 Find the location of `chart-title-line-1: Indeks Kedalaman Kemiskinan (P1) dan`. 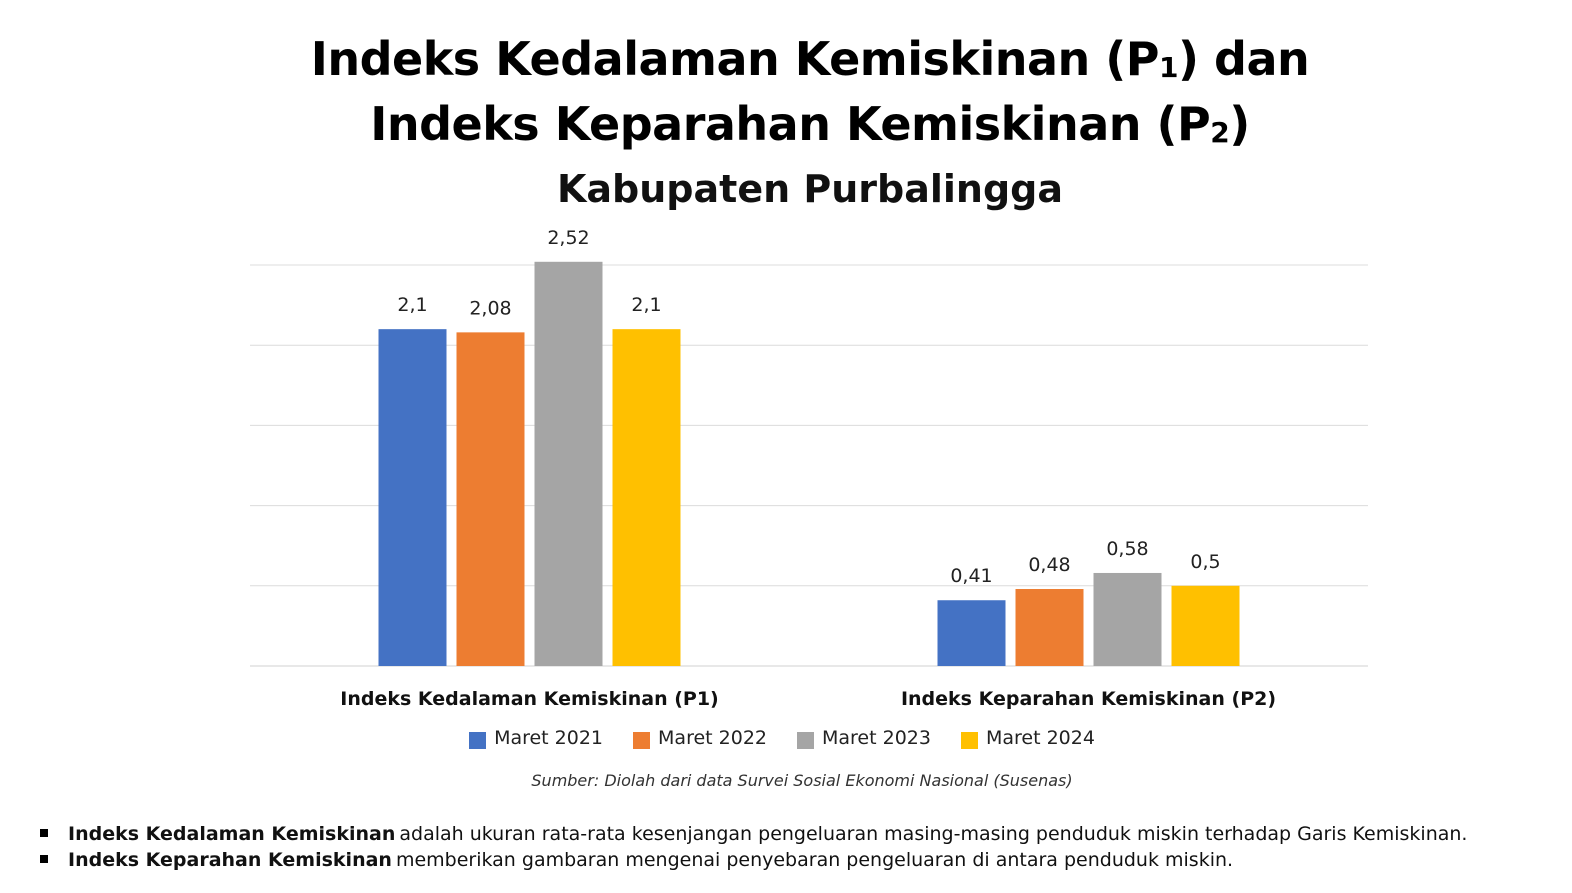

chart-title-line-1: Indeks Kedalaman Kemiskinan (P1) dan is located at coordinates (810, 59).